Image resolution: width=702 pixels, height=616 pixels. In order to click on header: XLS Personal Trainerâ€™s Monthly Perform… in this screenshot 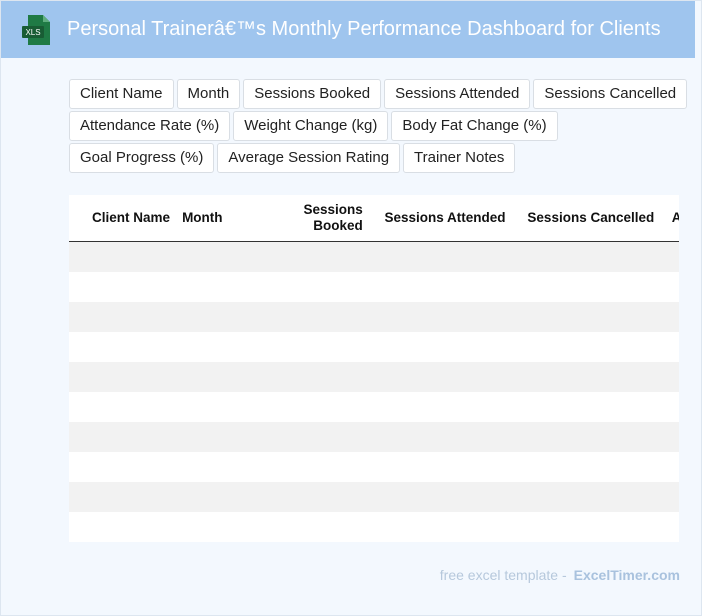, I will do `click(348, 29)`.